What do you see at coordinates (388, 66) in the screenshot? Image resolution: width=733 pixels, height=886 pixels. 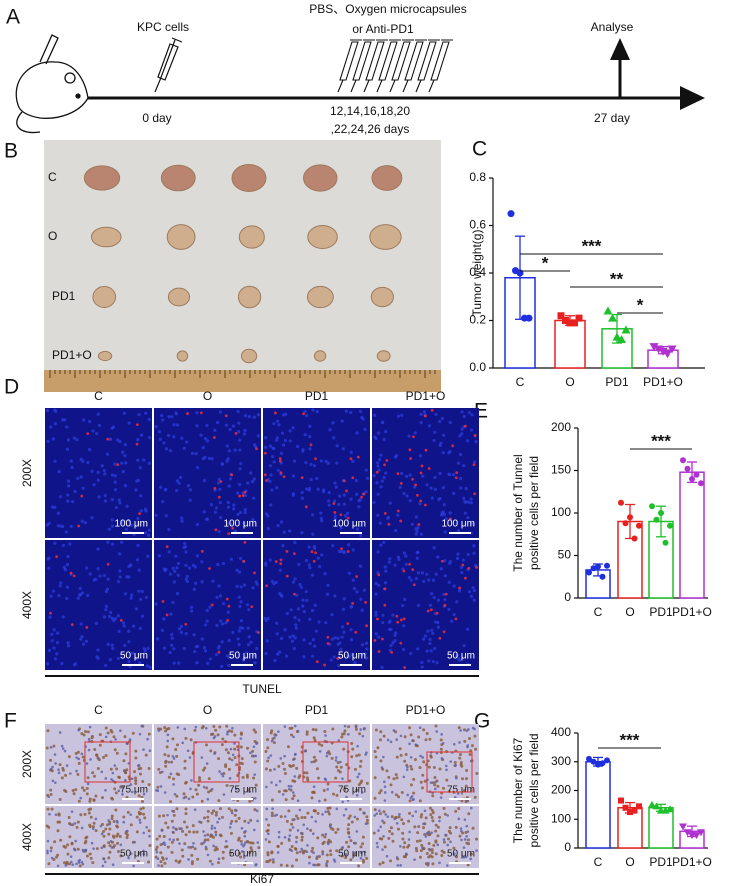 I see `syringe` at bounding box center [388, 66].